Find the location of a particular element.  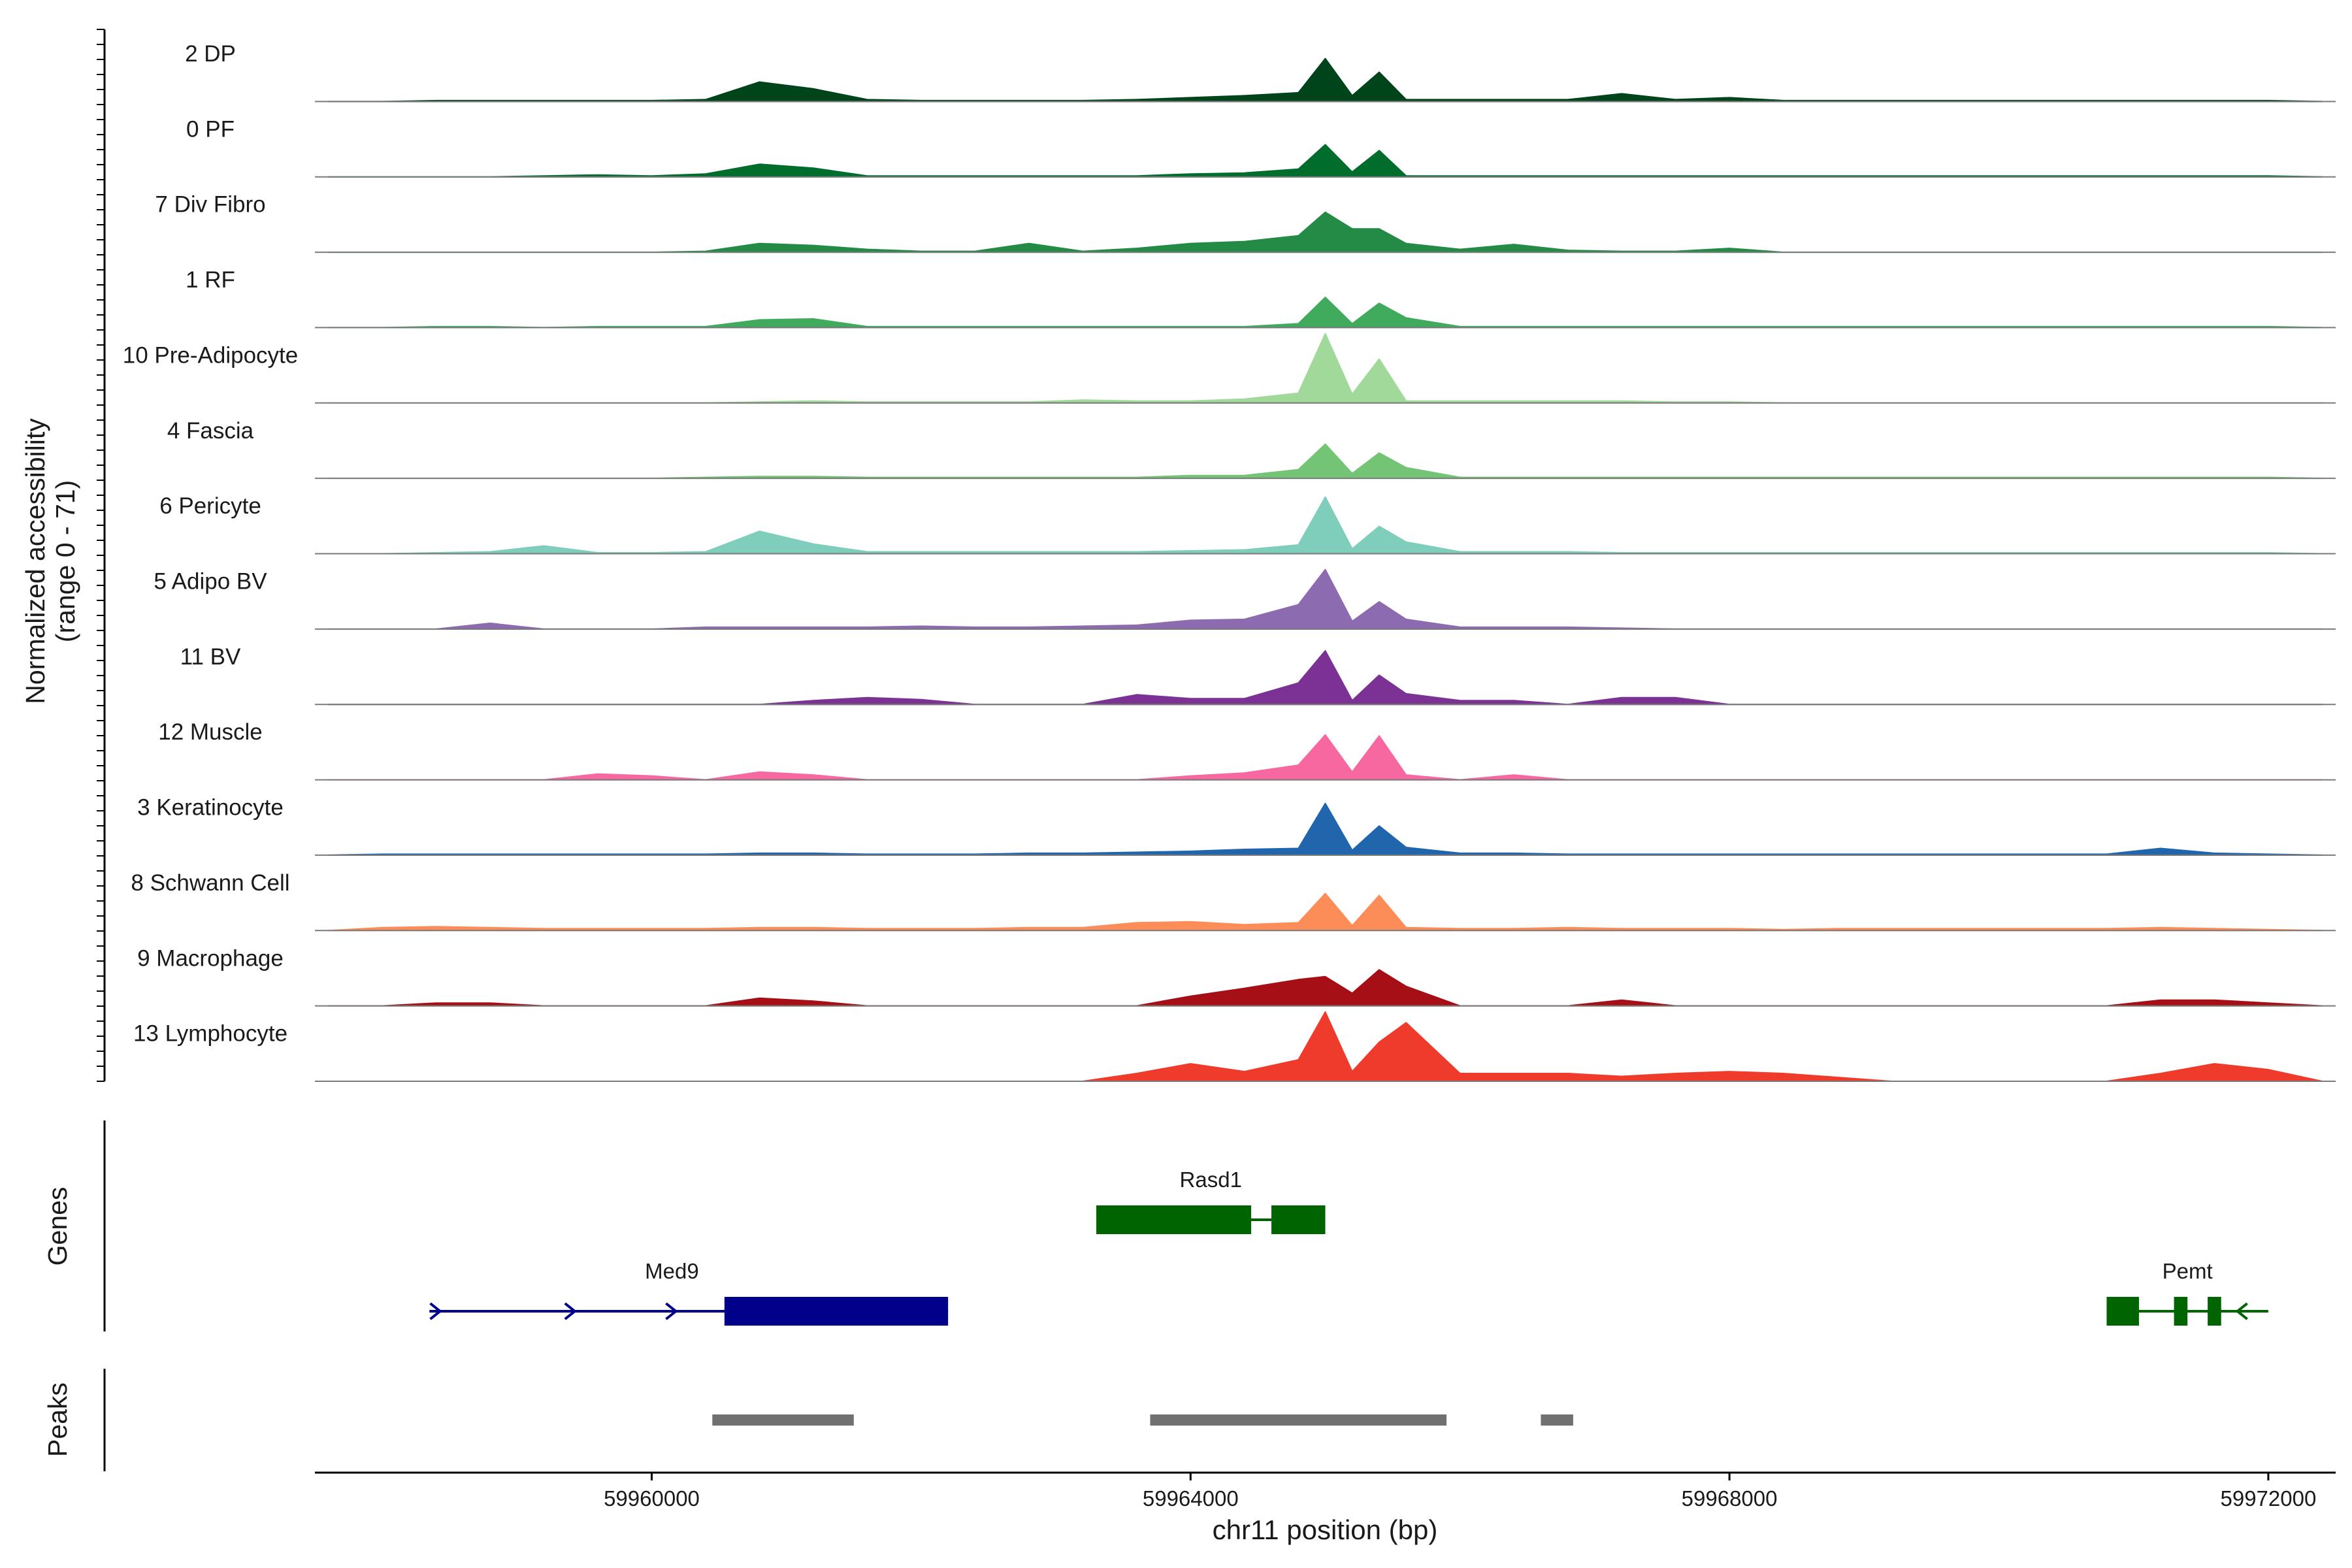

coverage-track-8: 11 BV is located at coordinates (1258, 675).